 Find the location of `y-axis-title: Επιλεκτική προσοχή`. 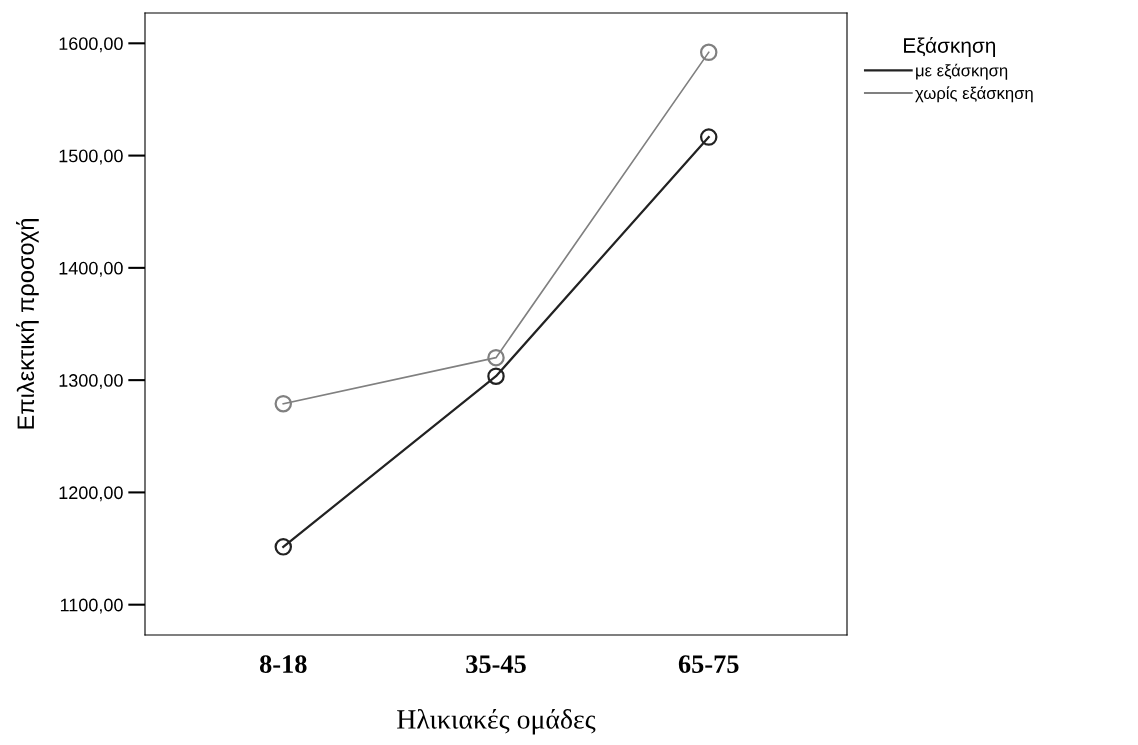

y-axis-title: Επιλεκτική προσοχή is located at coordinates (27, 324).